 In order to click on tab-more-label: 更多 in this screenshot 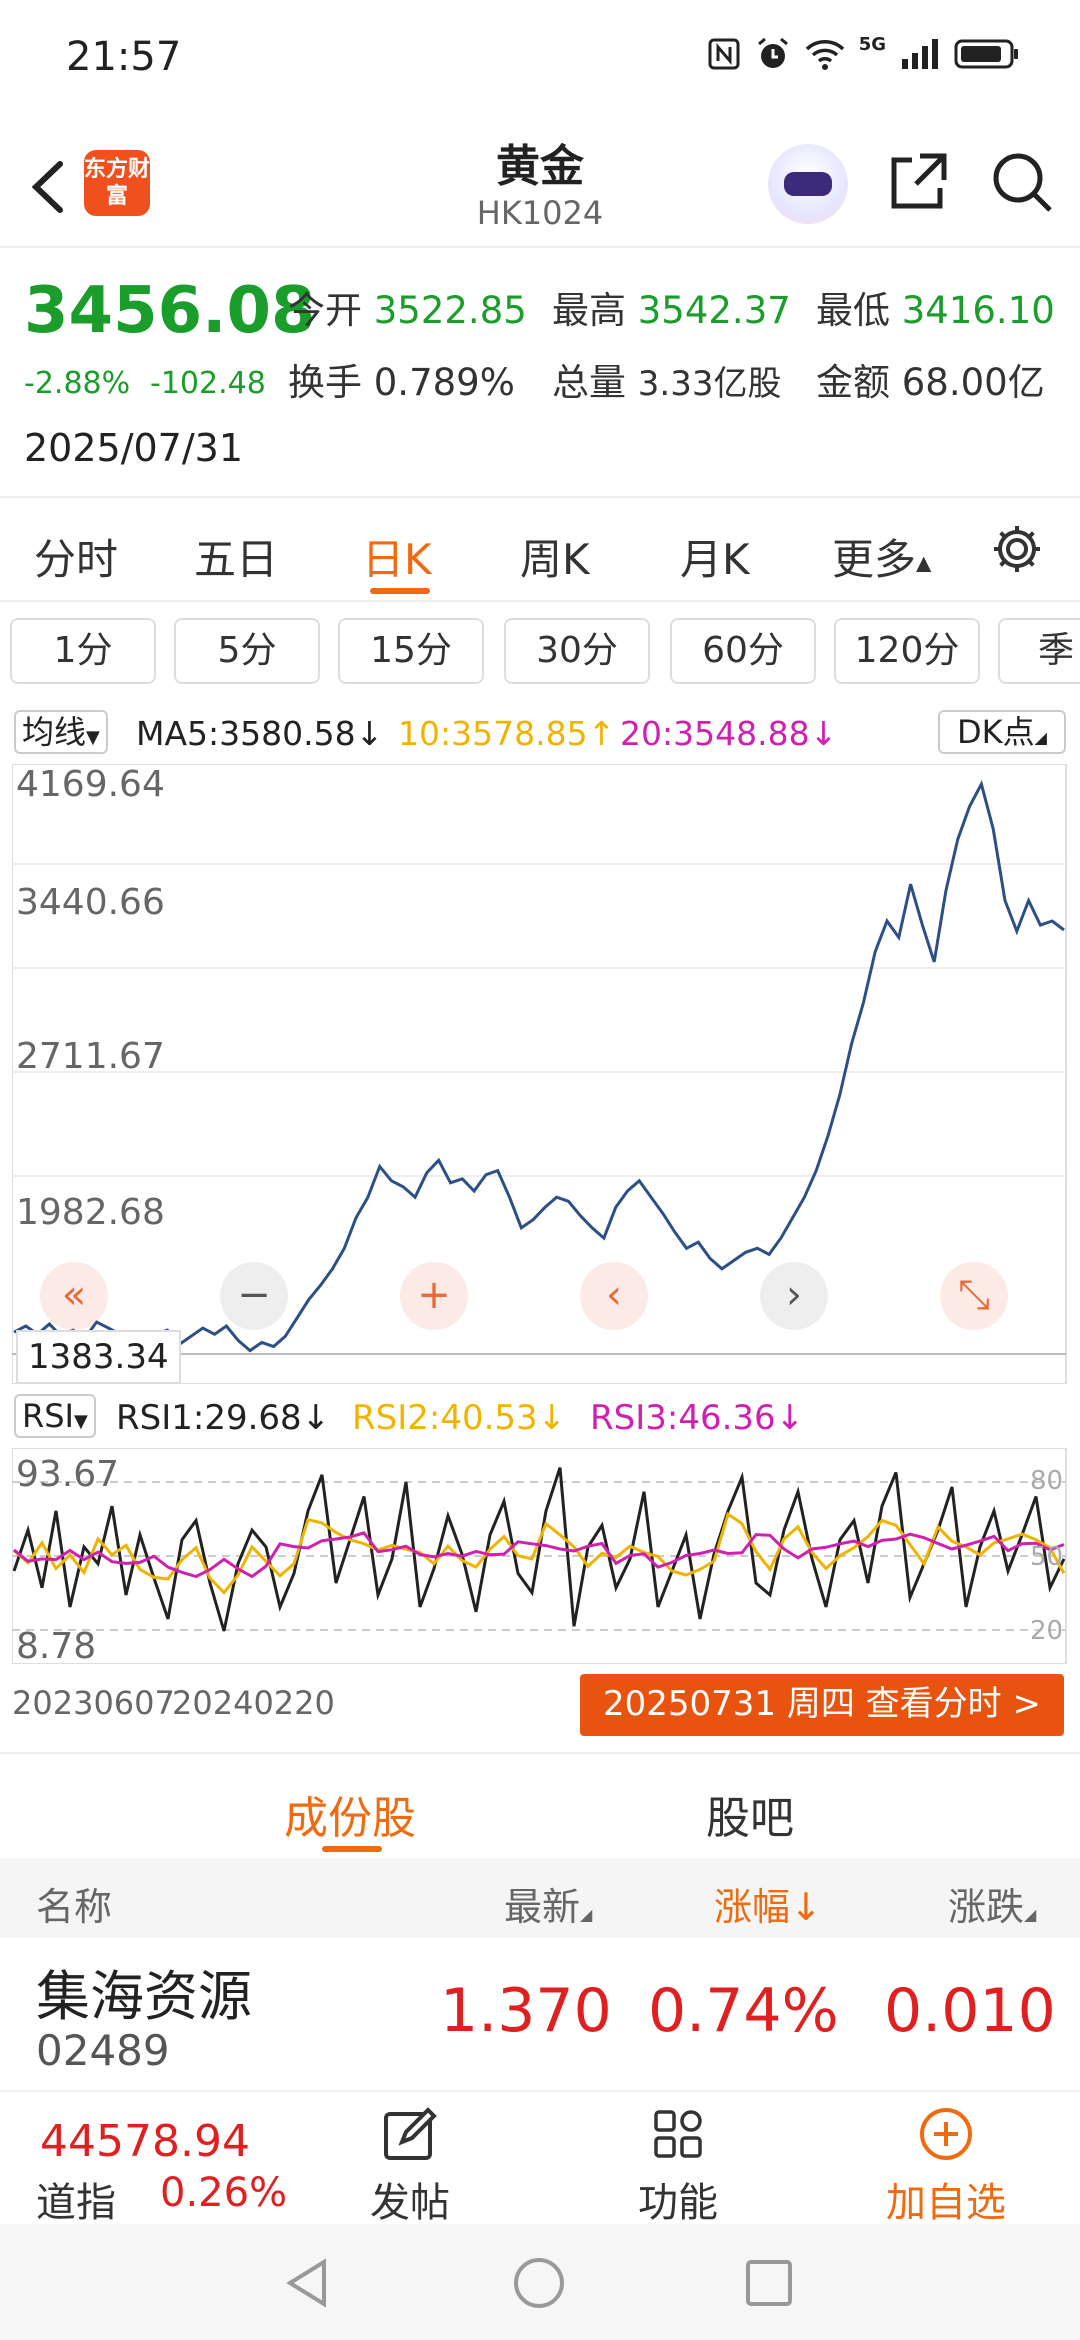, I will do `click(874, 559)`.